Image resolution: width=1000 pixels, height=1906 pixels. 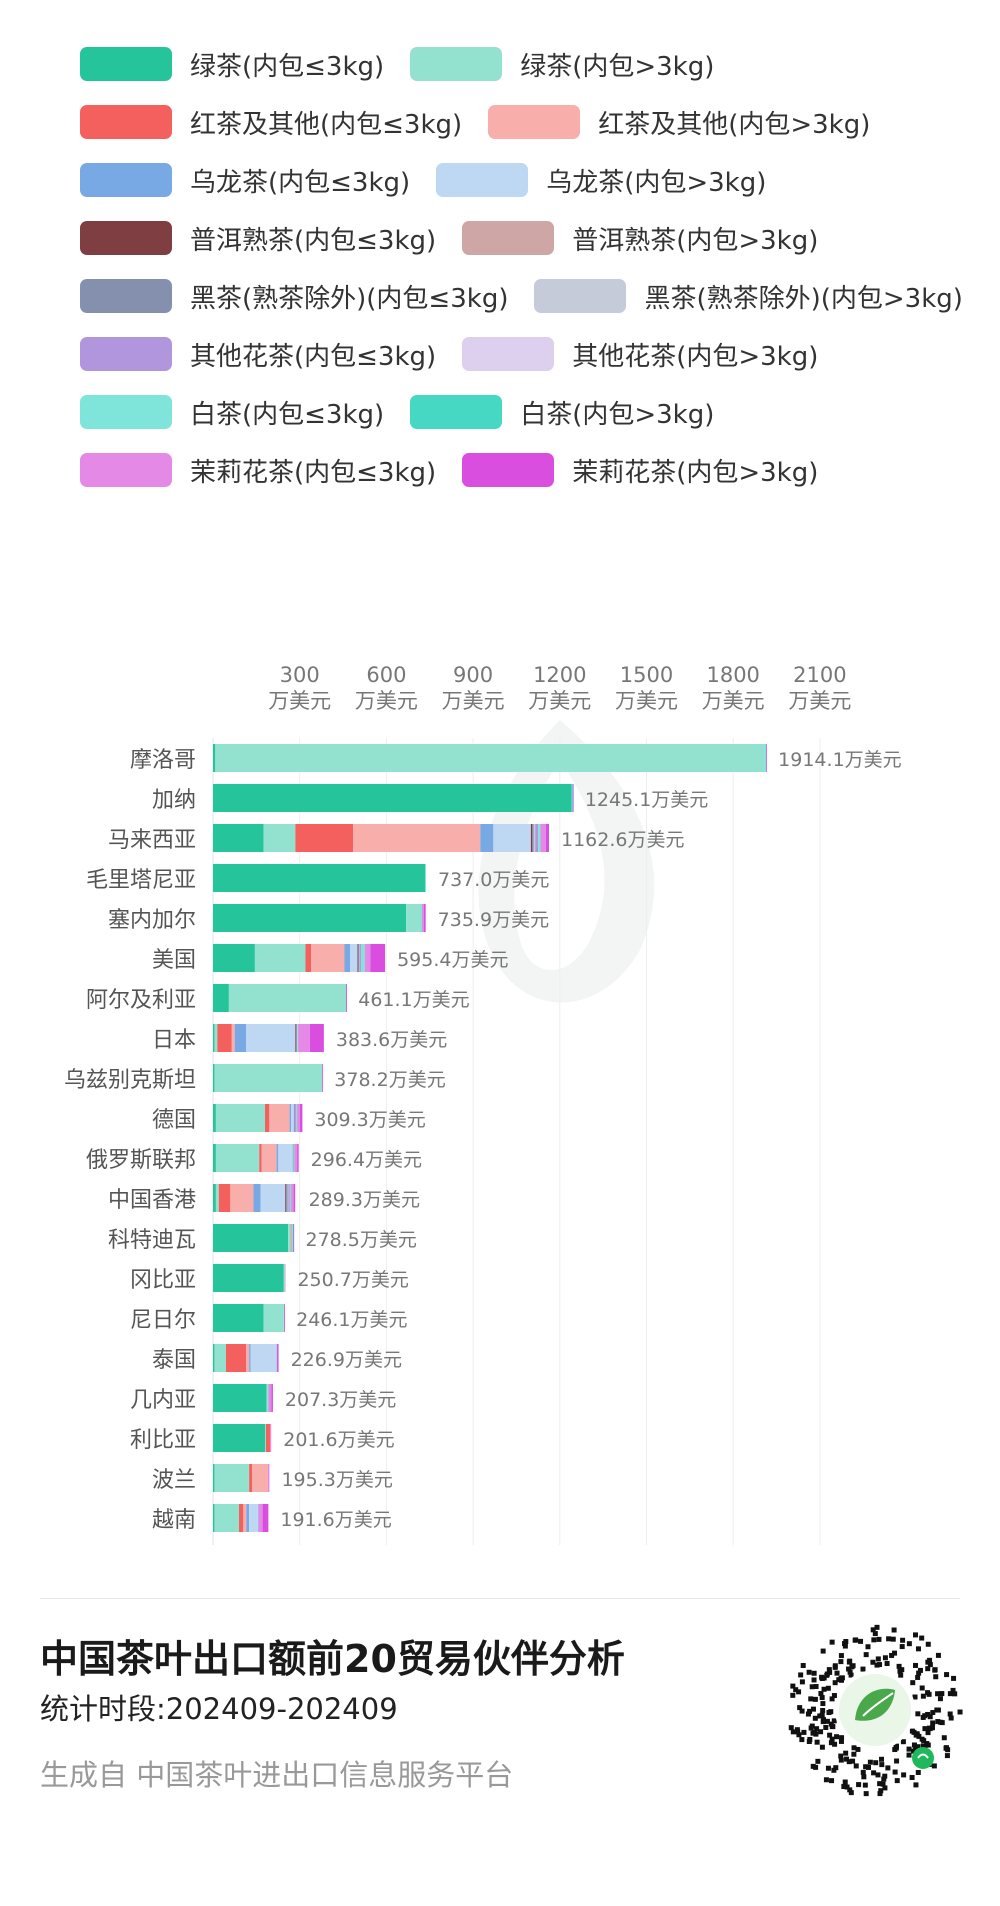 I want to click on legend-item: 茉莉花茶(内包≤3kg), so click(x=258, y=470).